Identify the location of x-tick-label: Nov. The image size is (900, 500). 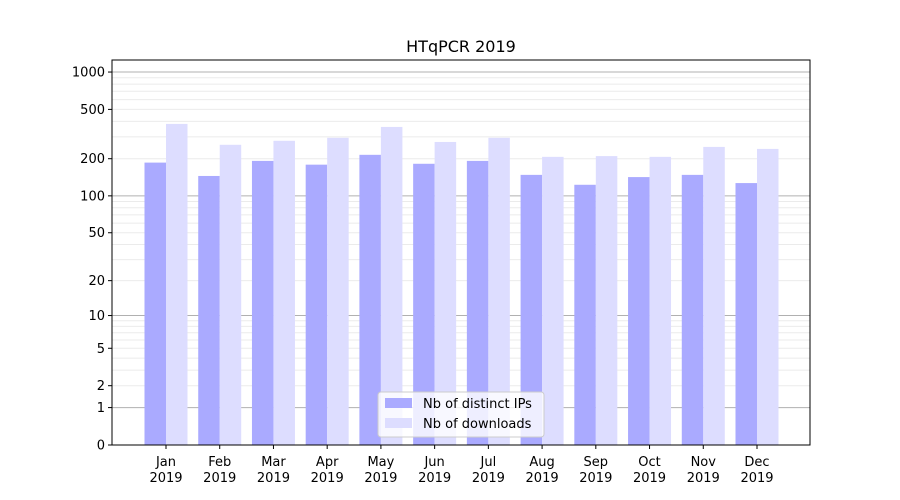
(704, 462).